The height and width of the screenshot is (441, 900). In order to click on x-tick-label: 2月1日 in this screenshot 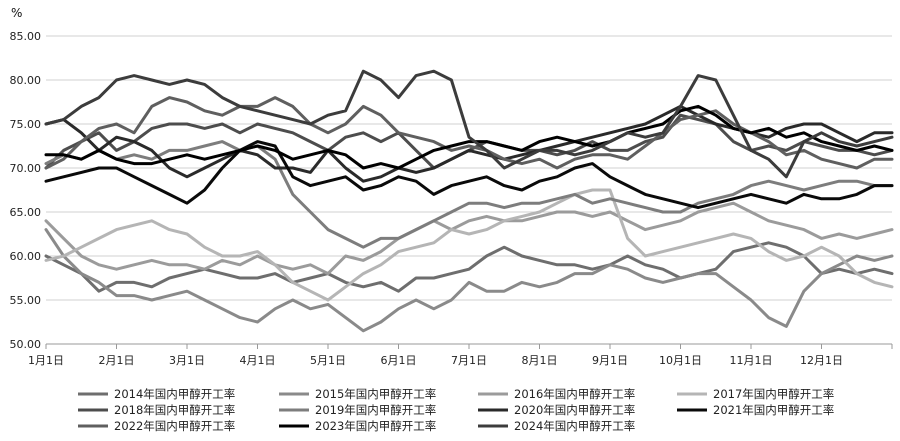, I will do `click(117, 360)`.